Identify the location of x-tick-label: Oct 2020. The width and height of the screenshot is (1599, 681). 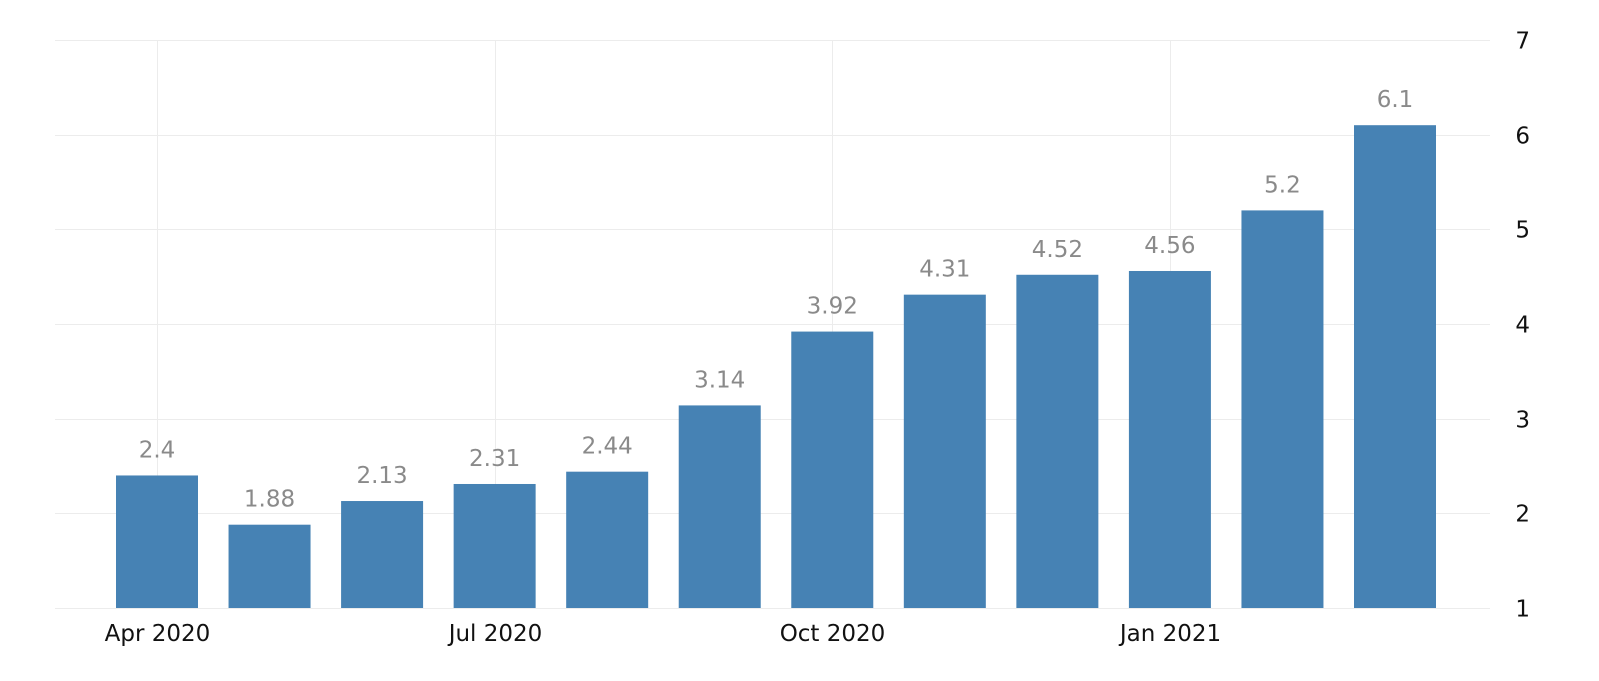
(833, 634).